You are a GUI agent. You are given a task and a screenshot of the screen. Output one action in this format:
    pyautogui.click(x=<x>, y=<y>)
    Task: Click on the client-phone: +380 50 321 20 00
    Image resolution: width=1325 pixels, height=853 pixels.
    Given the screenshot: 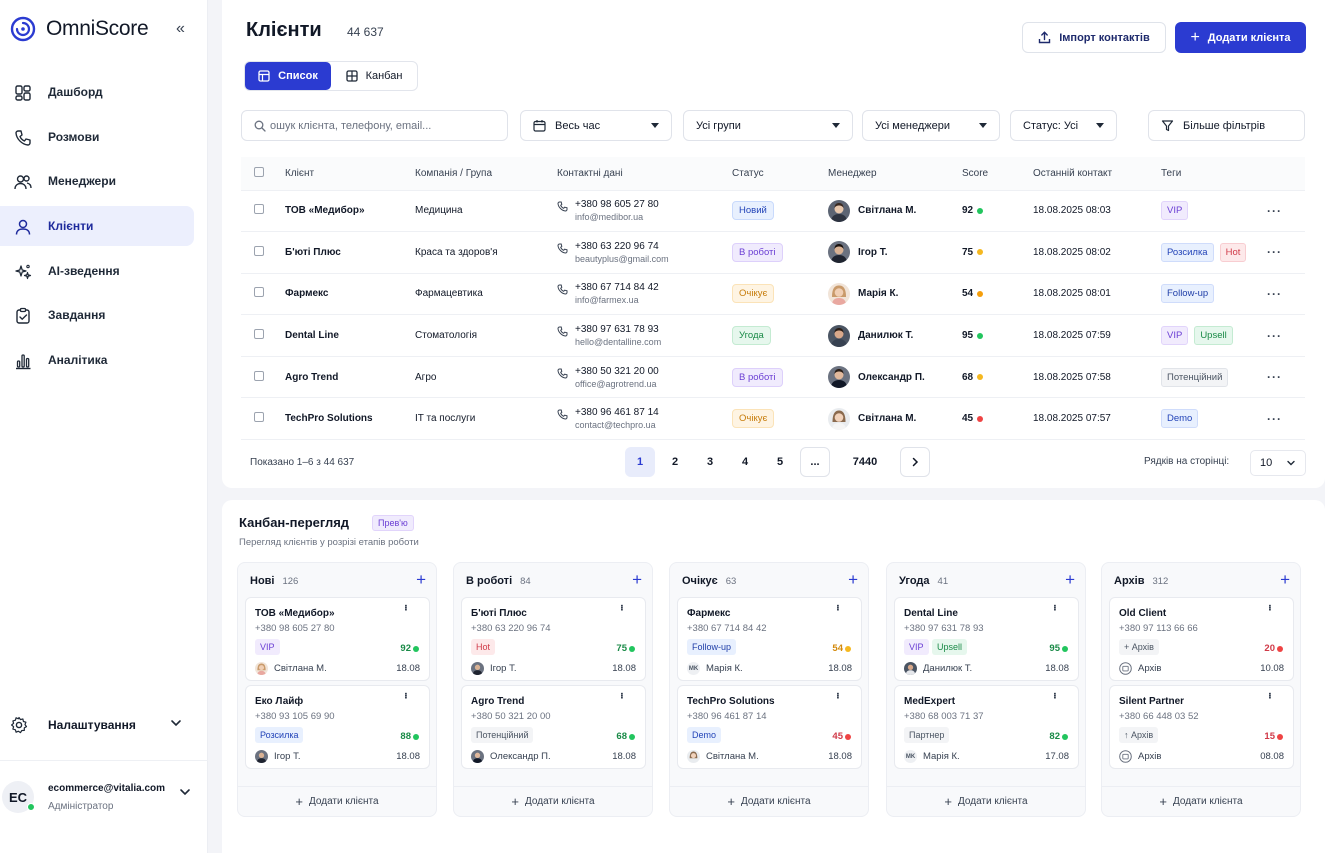 What is the action you would take?
    pyautogui.click(x=617, y=371)
    